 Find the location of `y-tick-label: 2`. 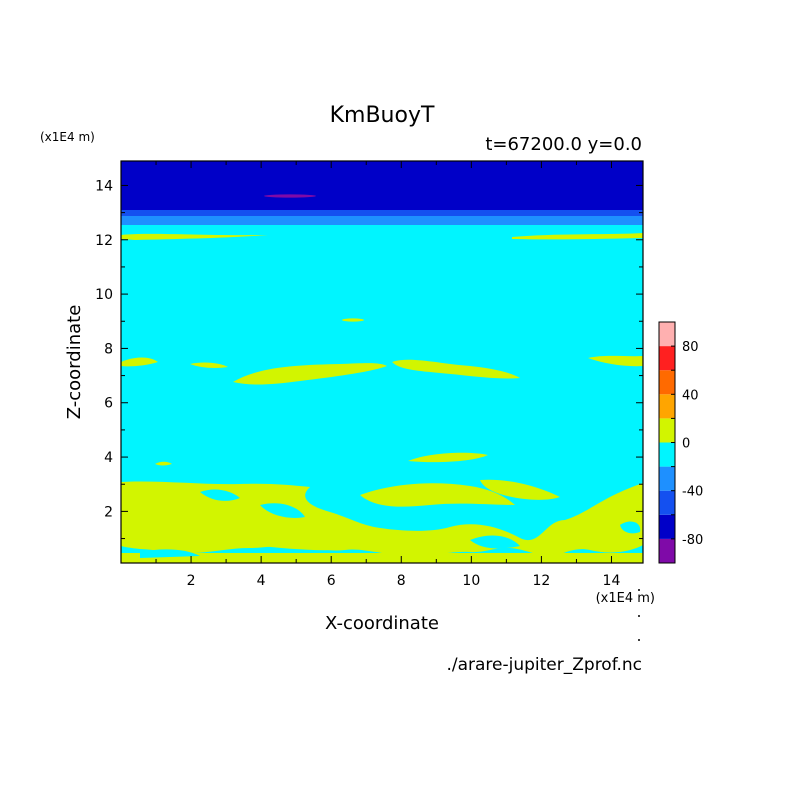

y-tick-label: 2 is located at coordinates (108, 512).